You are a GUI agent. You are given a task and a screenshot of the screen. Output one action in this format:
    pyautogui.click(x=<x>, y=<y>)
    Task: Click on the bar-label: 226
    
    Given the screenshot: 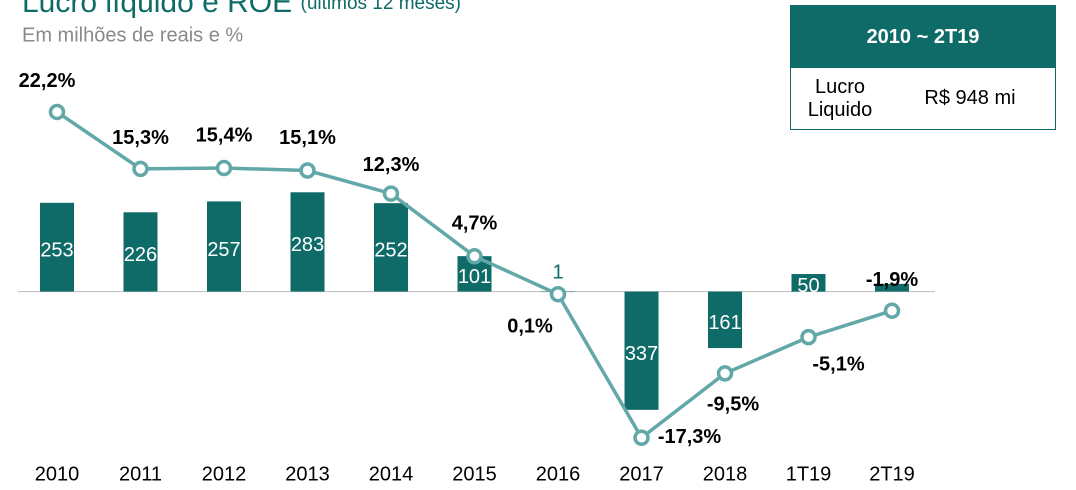 What is the action you would take?
    pyautogui.click(x=140, y=255)
    